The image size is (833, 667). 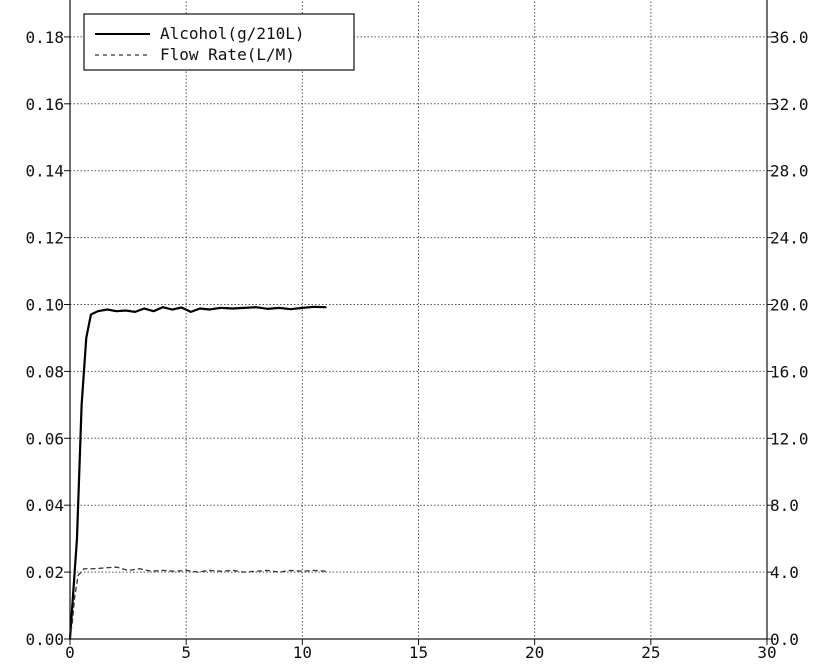 What do you see at coordinates (70, 652) in the screenshot?
I see `x-tick-label: 0` at bounding box center [70, 652].